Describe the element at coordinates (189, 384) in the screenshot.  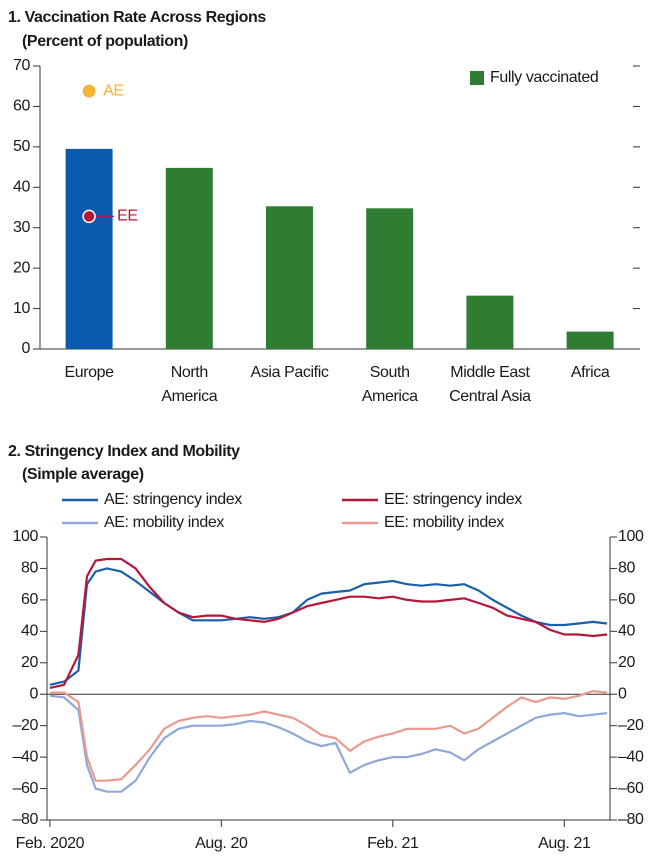
I see `x-tick-label: North America` at that location.